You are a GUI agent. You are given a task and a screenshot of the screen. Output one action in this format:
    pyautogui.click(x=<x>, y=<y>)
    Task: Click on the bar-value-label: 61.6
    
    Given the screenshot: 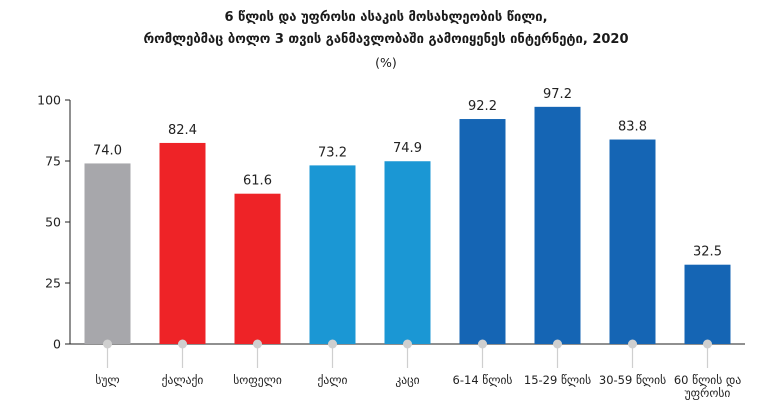 What is the action you would take?
    pyautogui.click(x=257, y=181)
    